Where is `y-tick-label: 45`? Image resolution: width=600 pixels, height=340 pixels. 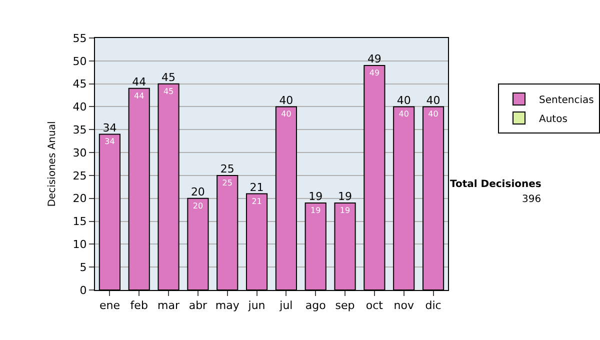
y-tick-label: 45 is located at coordinates (79, 84).